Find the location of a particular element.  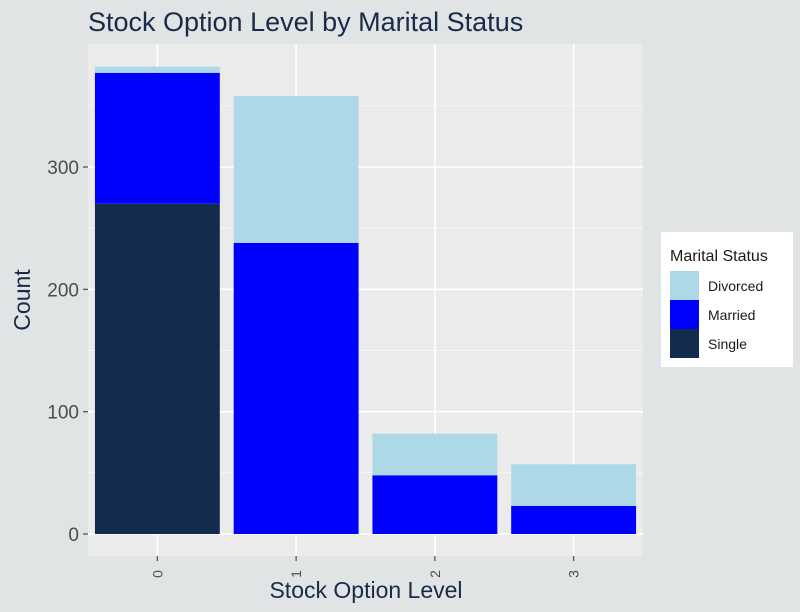

legend-swatch-single is located at coordinates (684, 343).